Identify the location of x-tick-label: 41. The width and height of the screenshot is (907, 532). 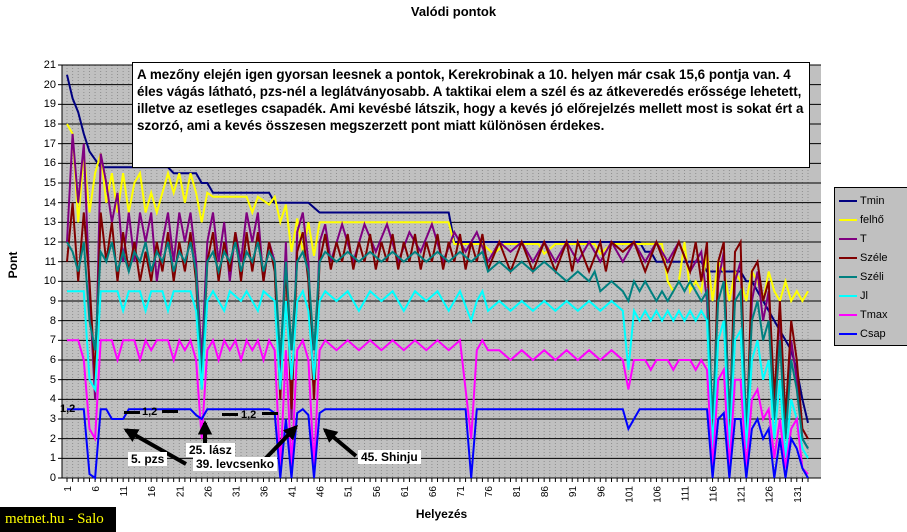
(293, 492).